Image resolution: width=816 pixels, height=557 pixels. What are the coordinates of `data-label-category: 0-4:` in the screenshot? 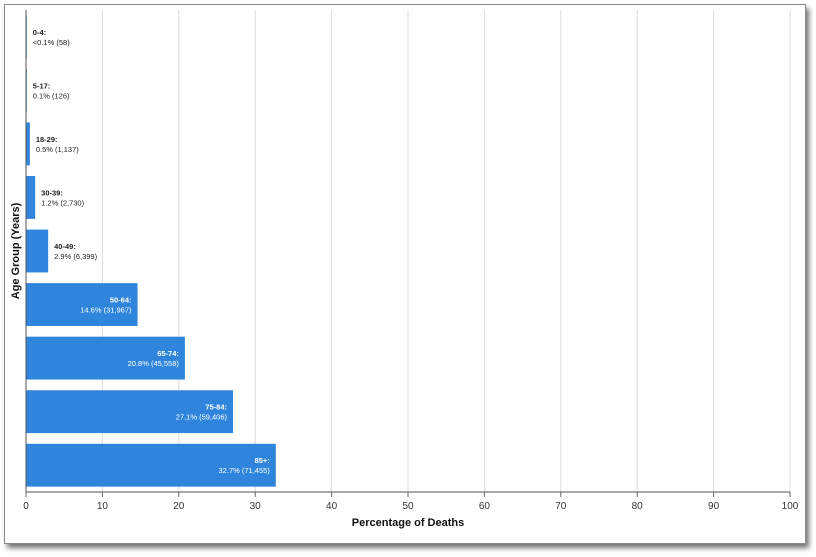 It's located at (39, 32).